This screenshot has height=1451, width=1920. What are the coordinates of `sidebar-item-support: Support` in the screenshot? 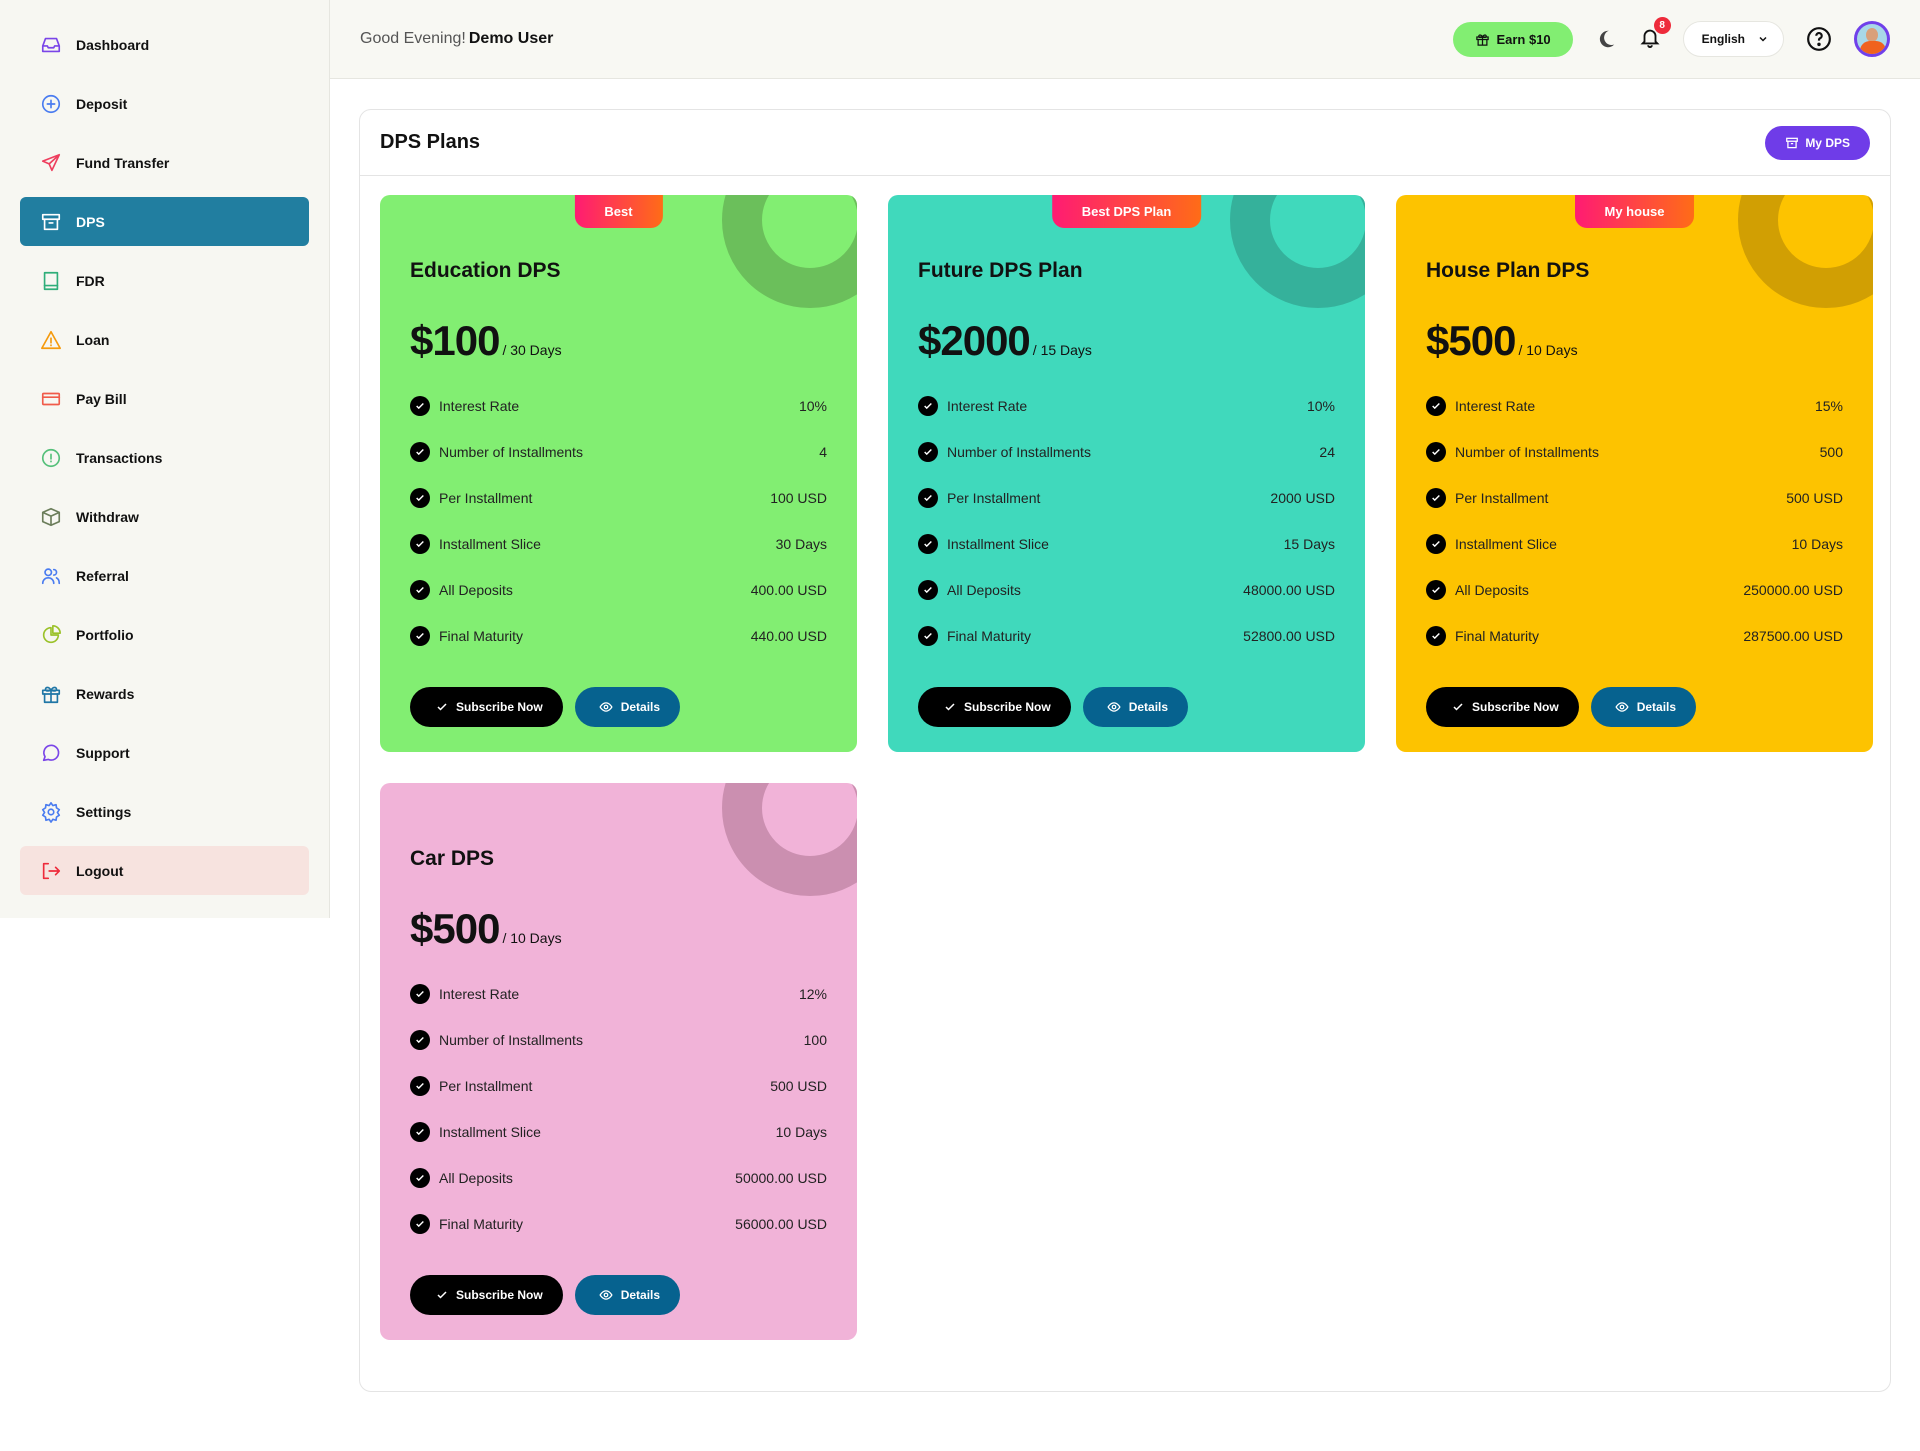 It's located at (164, 752).